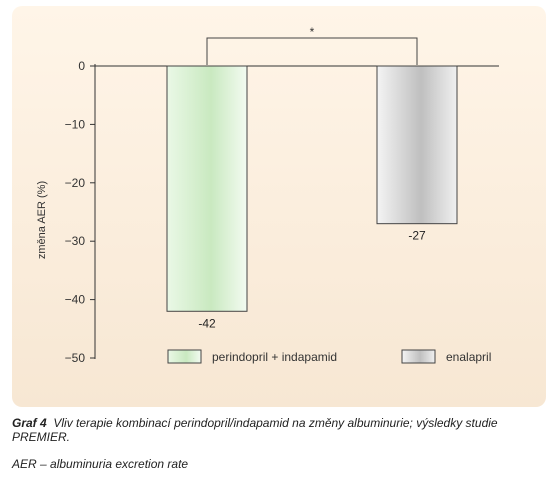 The height and width of the screenshot is (478, 557). What do you see at coordinates (417, 236) in the screenshot?
I see `bar-data-label: -27` at bounding box center [417, 236].